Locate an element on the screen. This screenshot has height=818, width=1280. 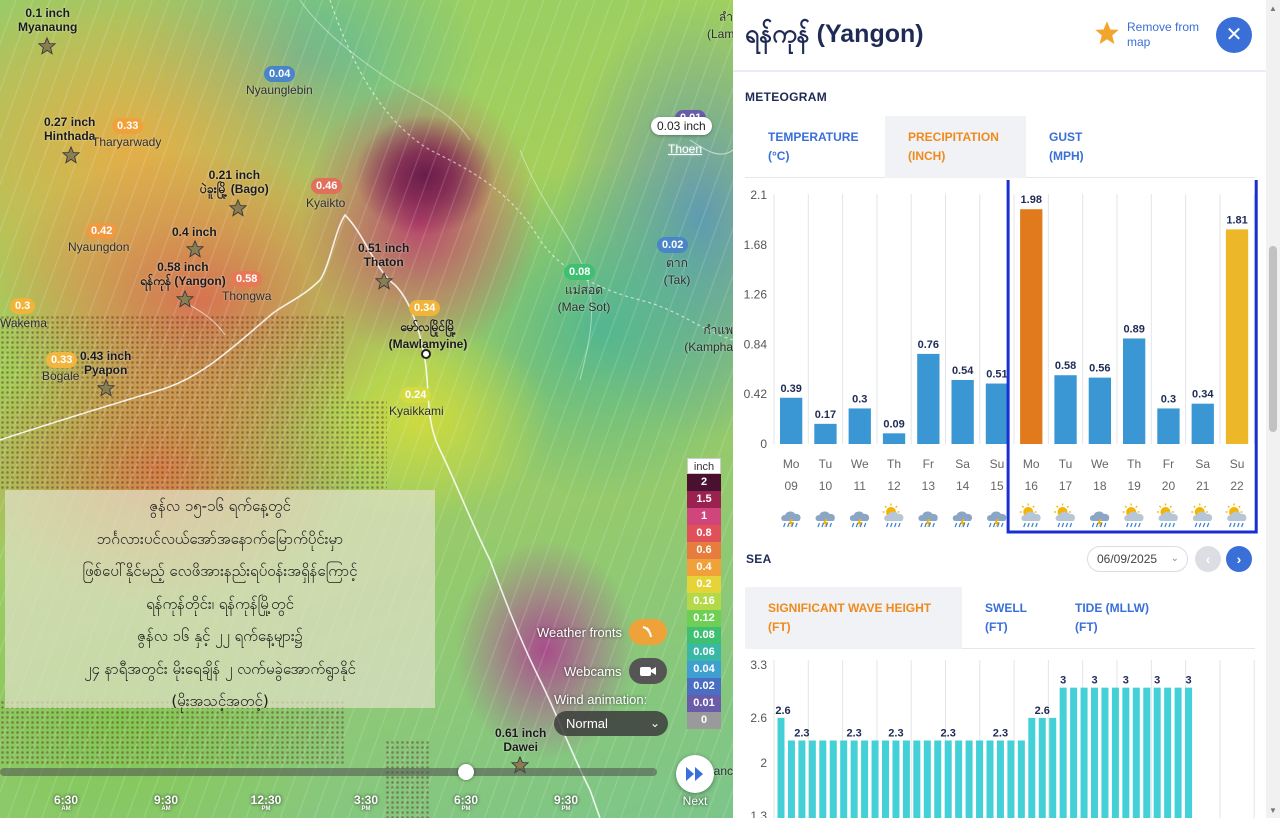
legend-row: 0.16 is located at coordinates (704, 601).